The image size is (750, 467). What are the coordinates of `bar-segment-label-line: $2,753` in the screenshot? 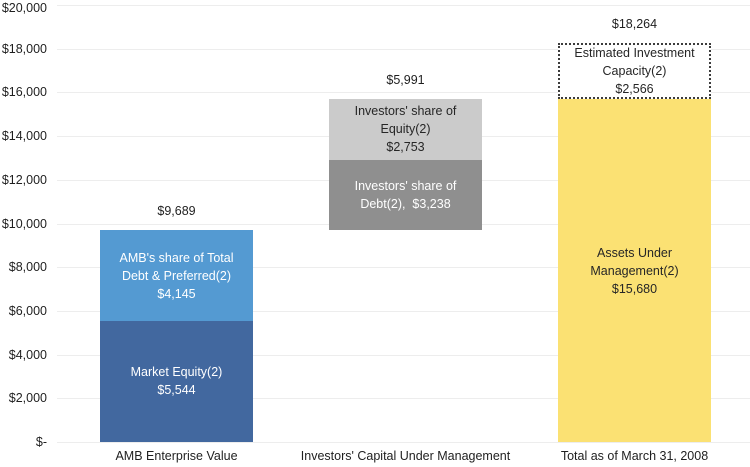 It's located at (405, 147).